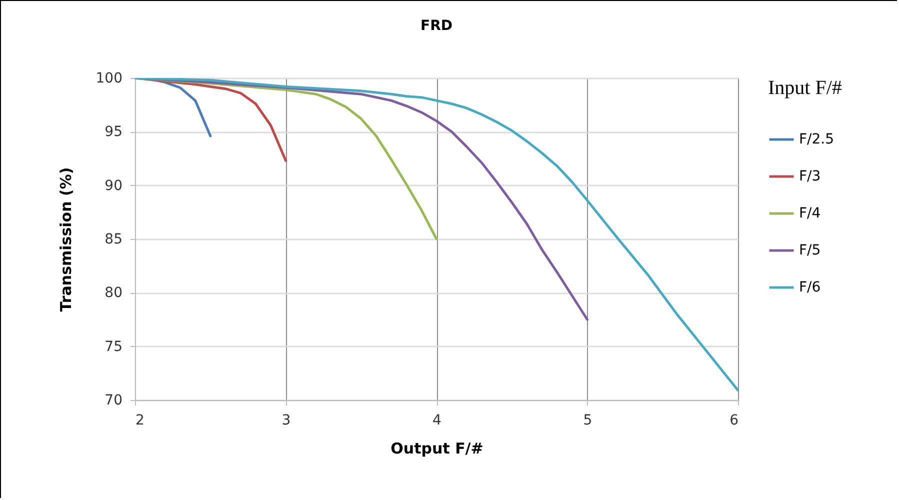  I want to click on x-tick-label: 4, so click(437, 420).